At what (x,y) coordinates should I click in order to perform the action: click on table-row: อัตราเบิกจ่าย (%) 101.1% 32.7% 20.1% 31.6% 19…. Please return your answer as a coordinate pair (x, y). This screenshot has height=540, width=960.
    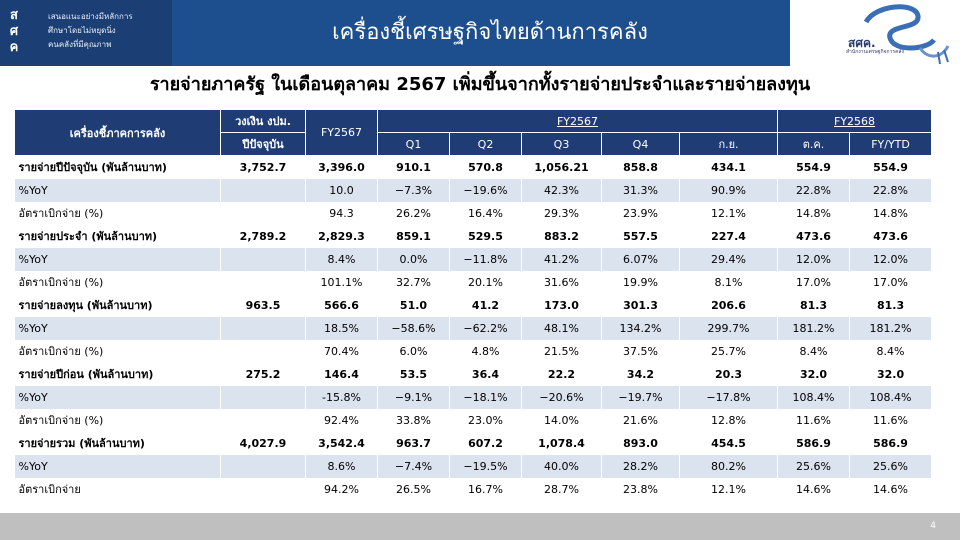
    Looking at the image, I should click on (473, 282).